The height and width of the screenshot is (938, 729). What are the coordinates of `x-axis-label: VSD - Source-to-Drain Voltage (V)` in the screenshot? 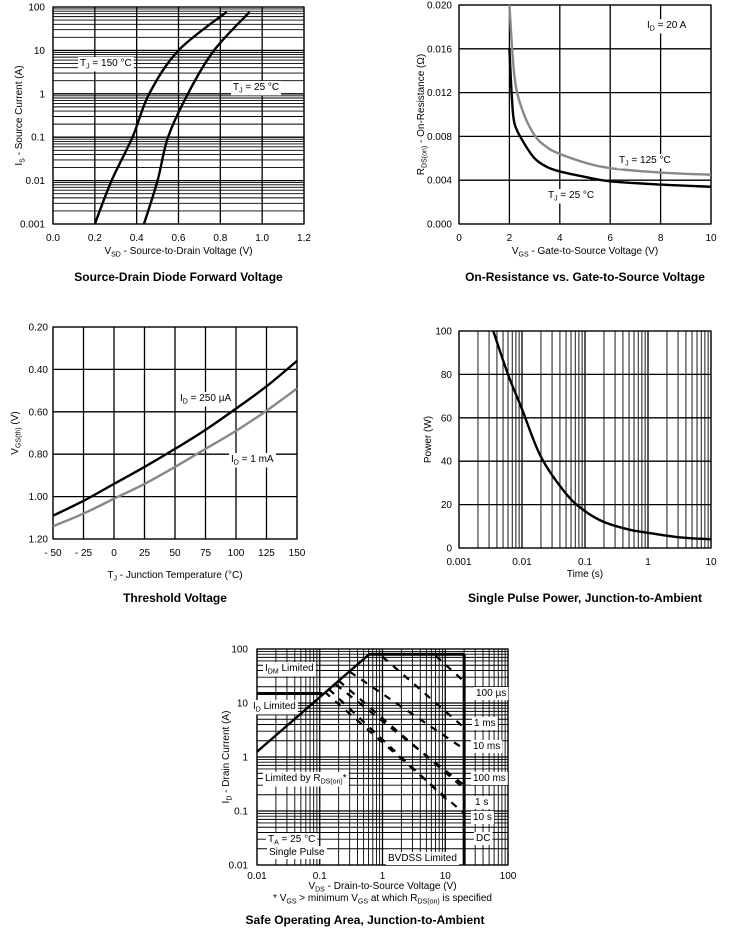 It's located at (178, 252).